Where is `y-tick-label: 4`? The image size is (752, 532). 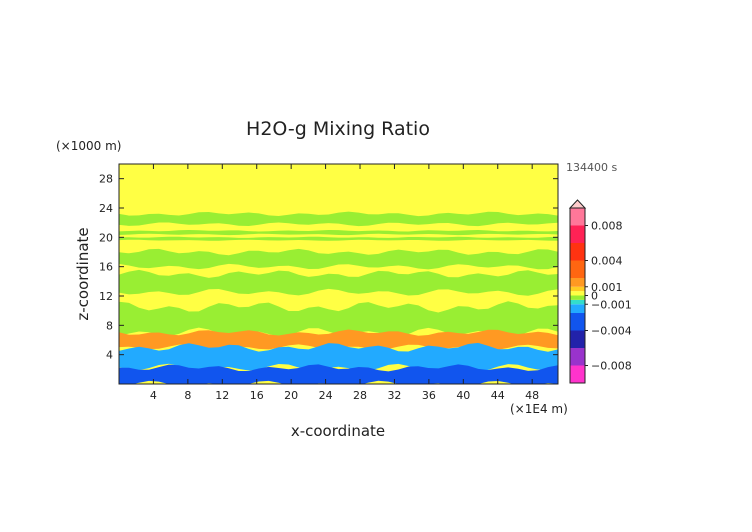 y-tick-label: 4 is located at coordinates (109, 355).